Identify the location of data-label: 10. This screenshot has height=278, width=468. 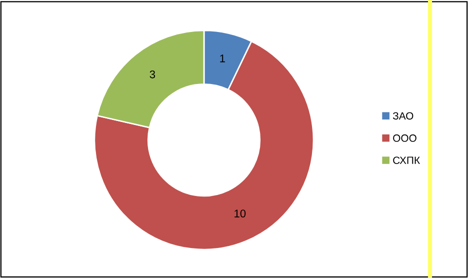
(240, 214).